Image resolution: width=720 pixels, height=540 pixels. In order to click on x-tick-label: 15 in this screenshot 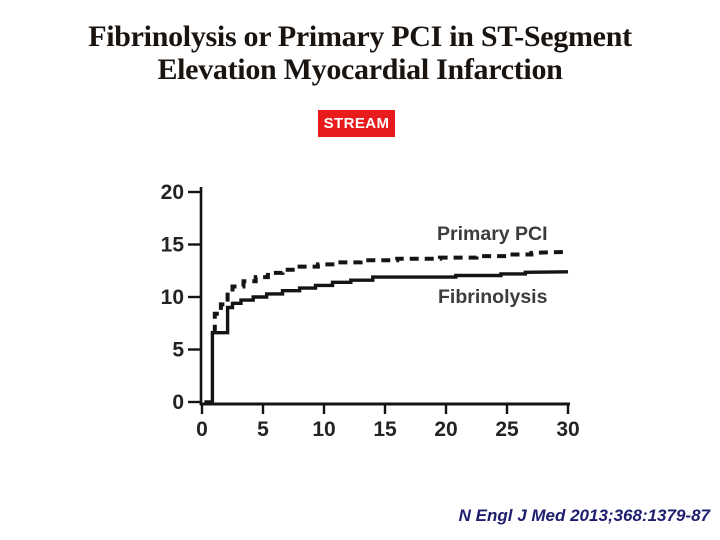, I will do `click(385, 429)`.